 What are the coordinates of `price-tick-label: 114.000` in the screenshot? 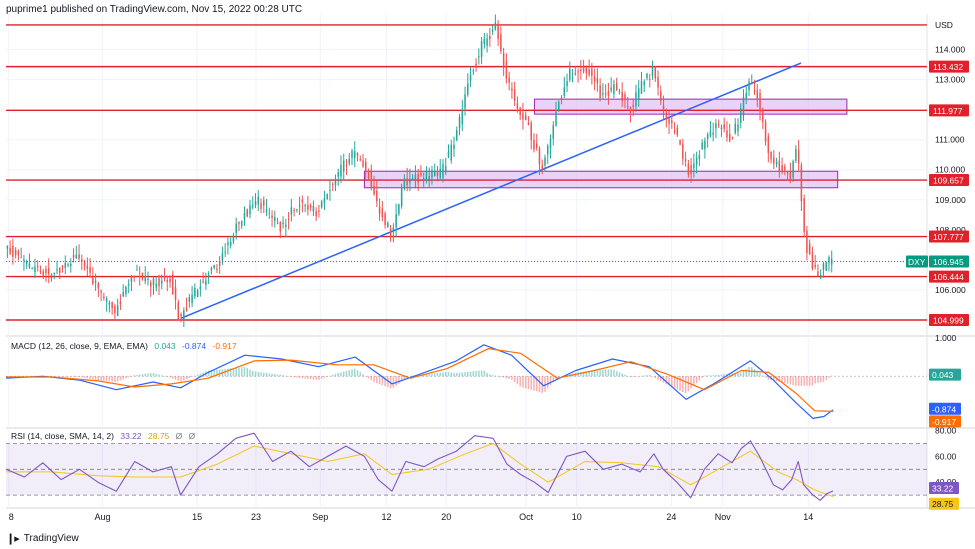 It's located at (950, 50).